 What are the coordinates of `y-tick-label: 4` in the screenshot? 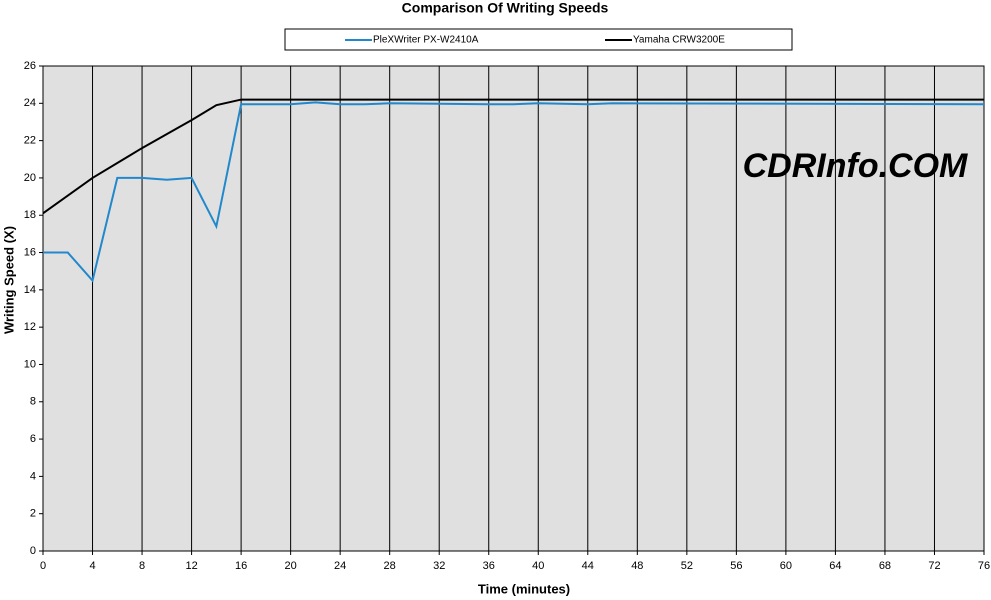 It's located at (33, 476).